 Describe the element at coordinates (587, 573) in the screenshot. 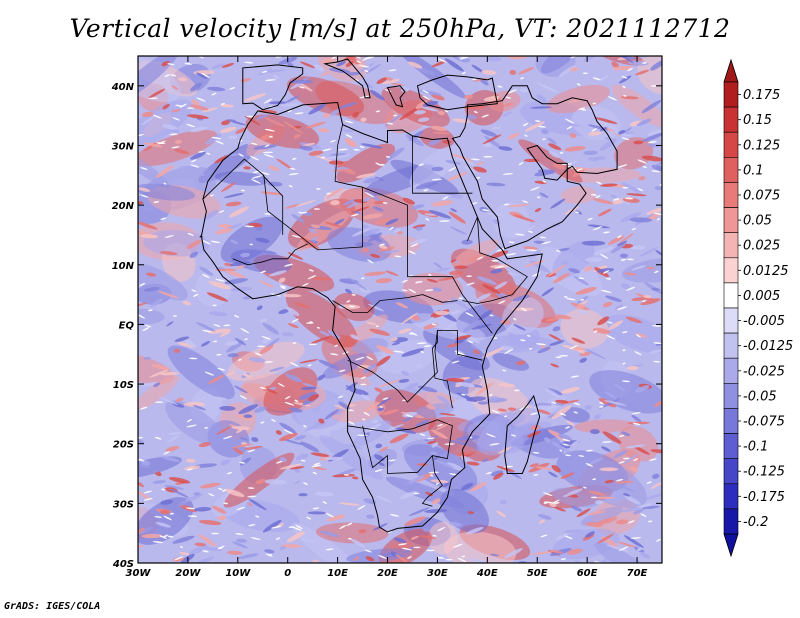

I see `lon-tick-label: 60E` at that location.